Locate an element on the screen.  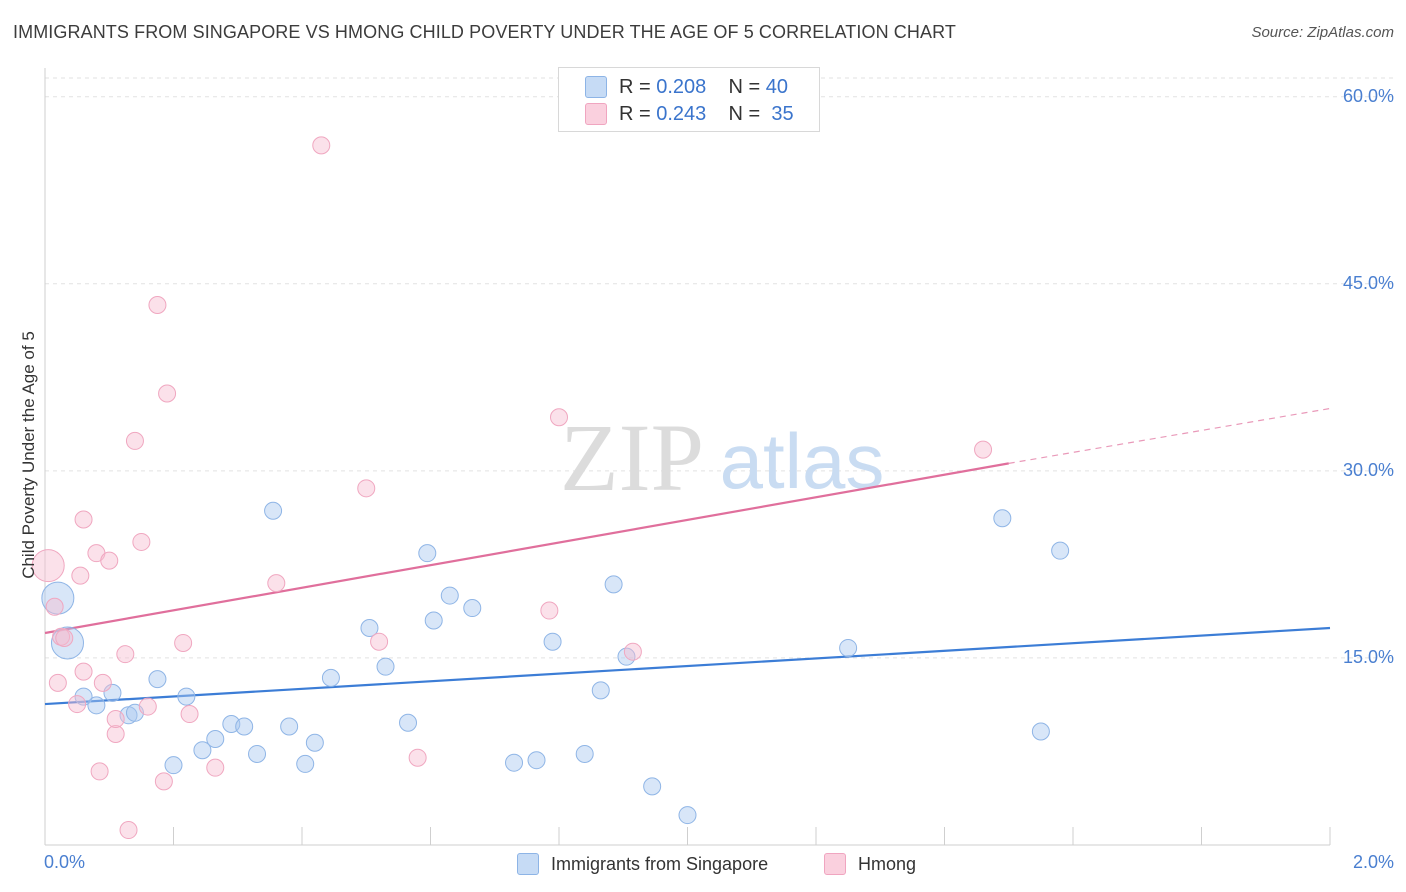
y-tick-label: 45.0% is located at coordinates (1368, 282).